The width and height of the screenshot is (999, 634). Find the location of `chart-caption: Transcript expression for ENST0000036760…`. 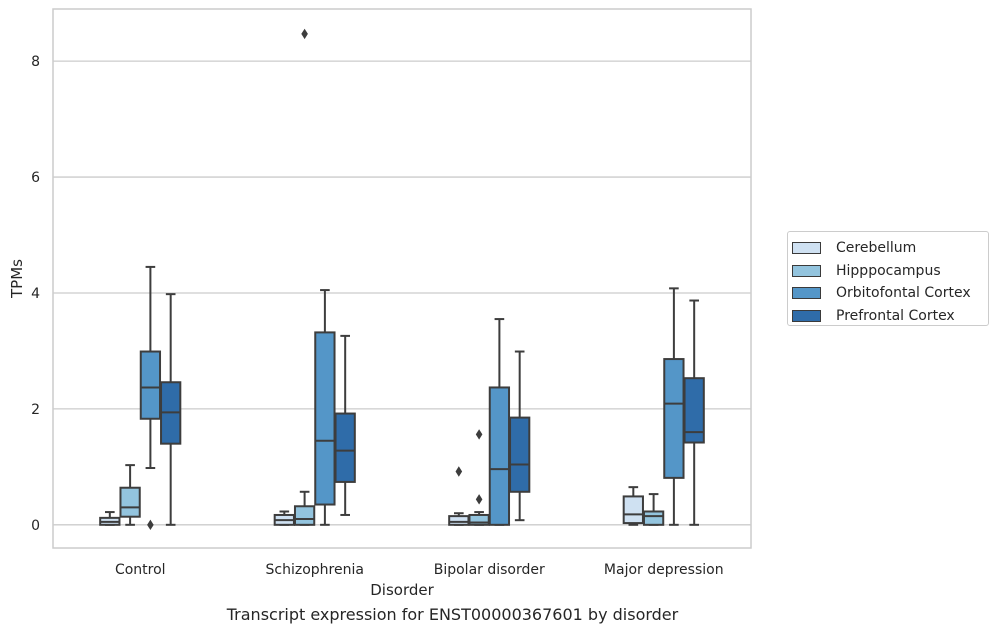

chart-caption: Transcript expression for ENST0000036760… is located at coordinates (452, 614).